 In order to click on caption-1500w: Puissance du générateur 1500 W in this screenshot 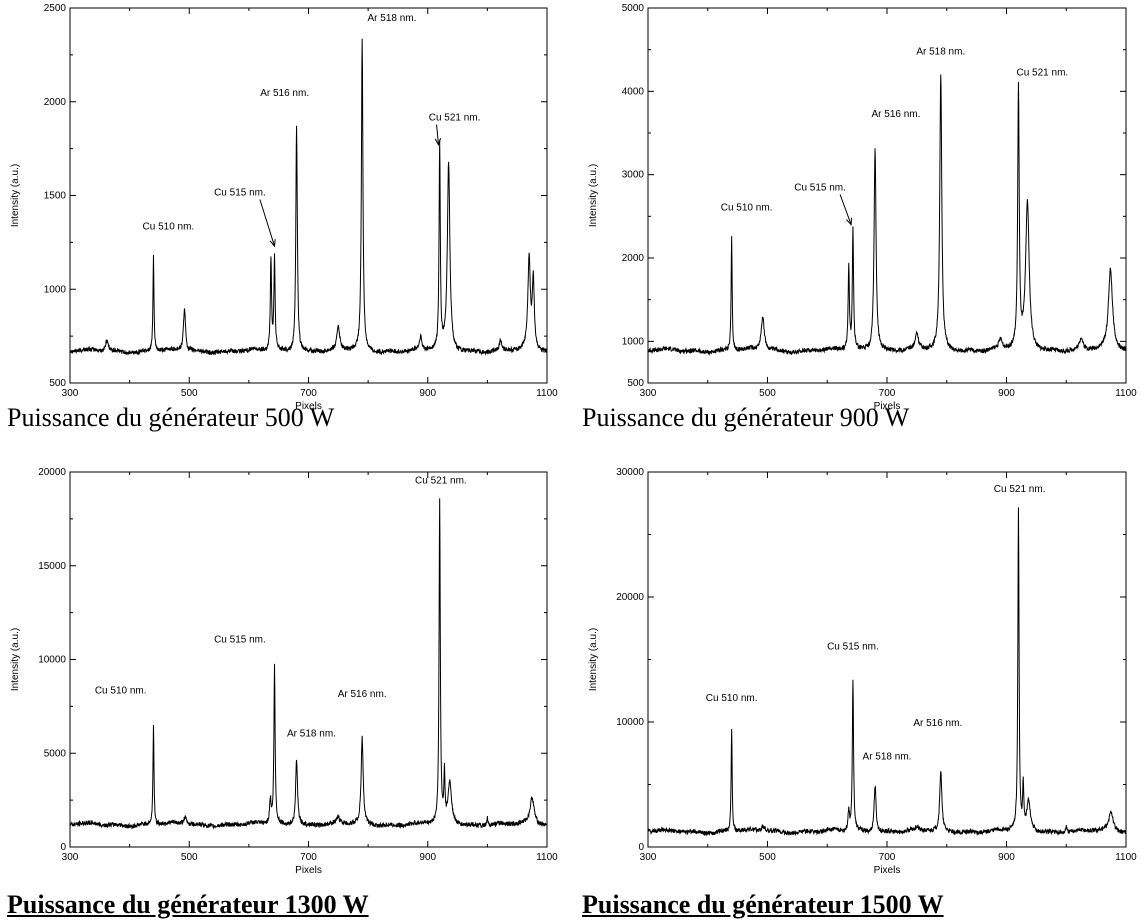, I will do `click(763, 904)`.